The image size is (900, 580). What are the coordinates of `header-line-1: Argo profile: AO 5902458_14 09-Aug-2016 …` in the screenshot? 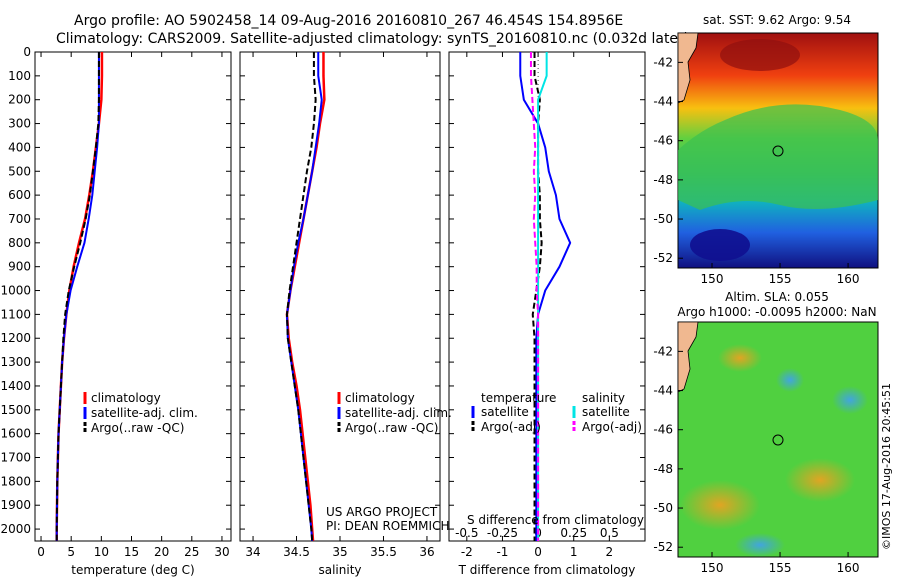 It's located at (348, 21).